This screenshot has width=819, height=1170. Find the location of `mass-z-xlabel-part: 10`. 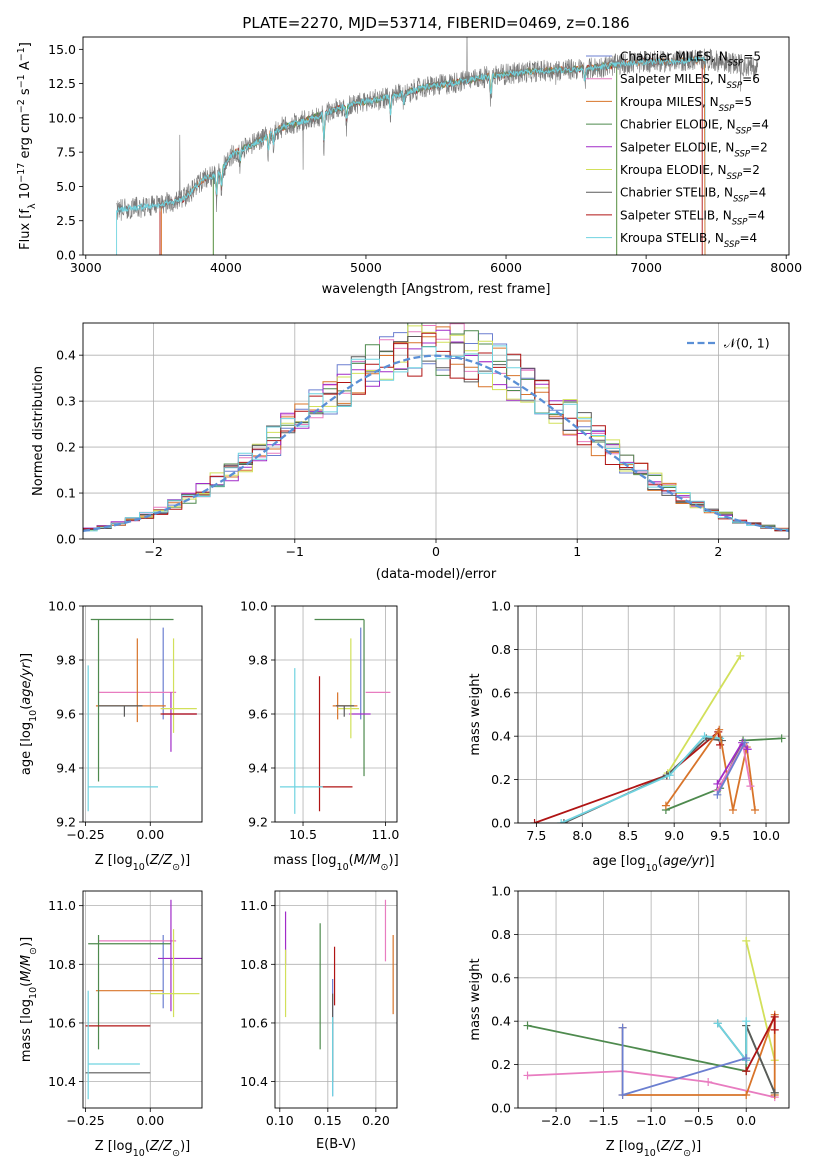

mass-z-xlabel-part: 10 is located at coordinates (139, 1153).